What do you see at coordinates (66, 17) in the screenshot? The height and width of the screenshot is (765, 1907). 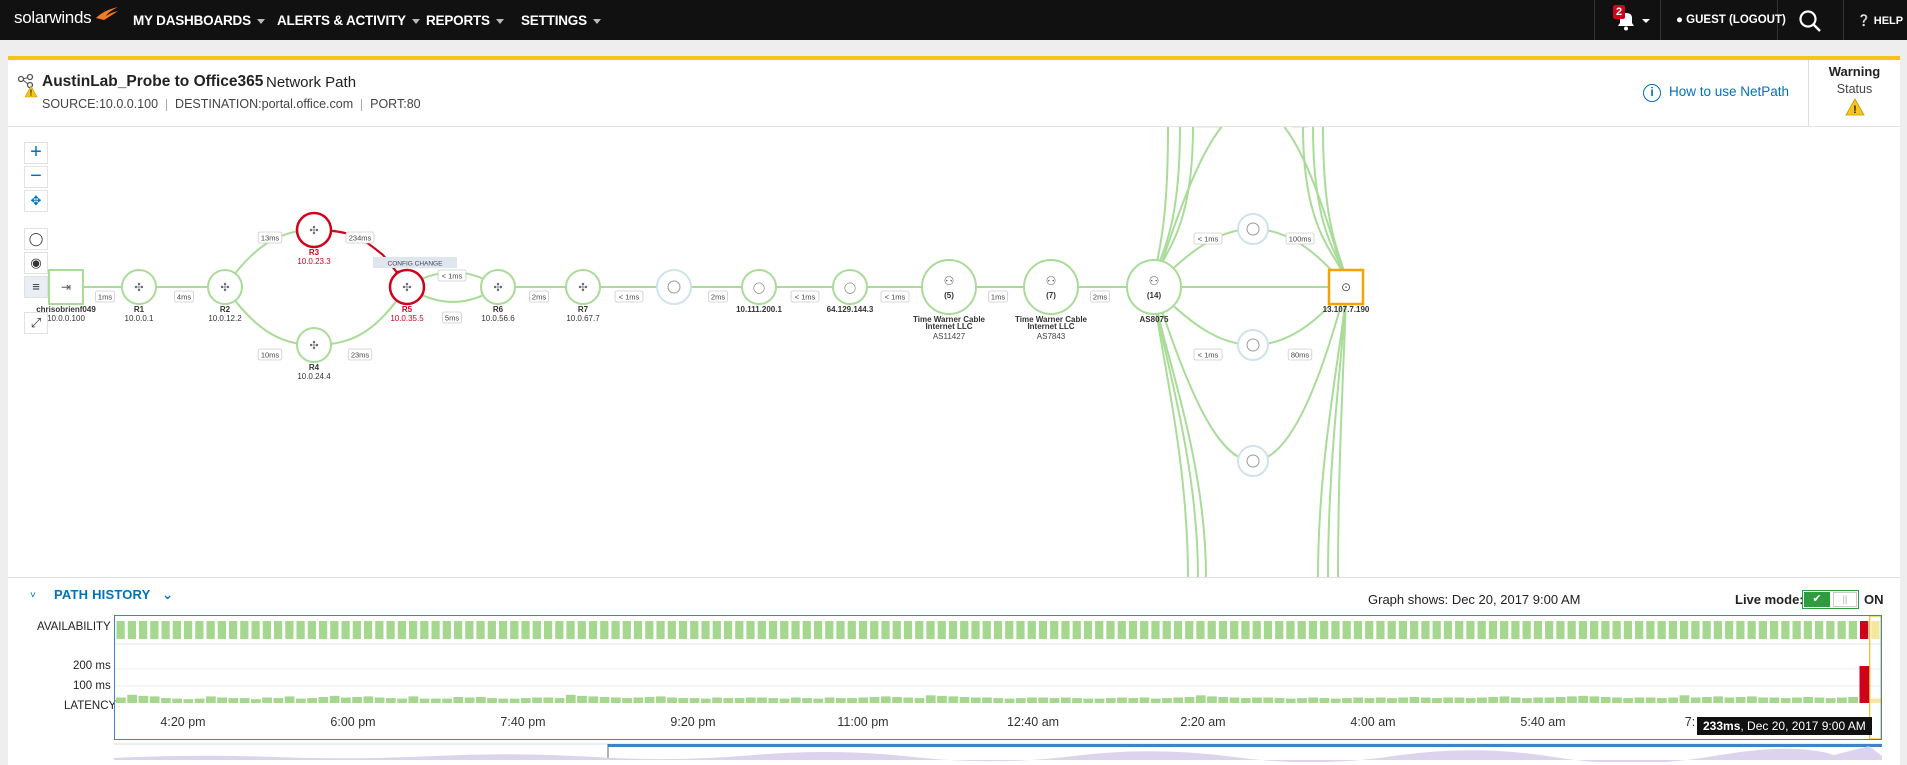 I see `solarwinds-logo: solarwinds` at bounding box center [66, 17].